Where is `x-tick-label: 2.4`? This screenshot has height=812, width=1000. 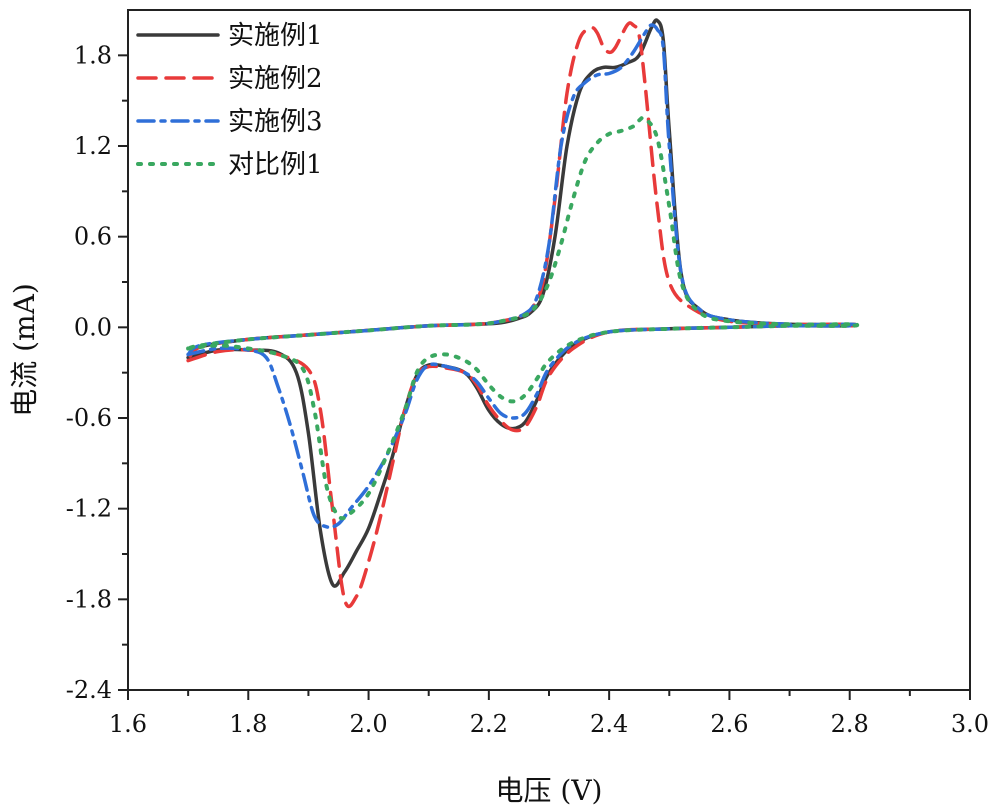 x-tick-label: 2.4 is located at coordinates (609, 724).